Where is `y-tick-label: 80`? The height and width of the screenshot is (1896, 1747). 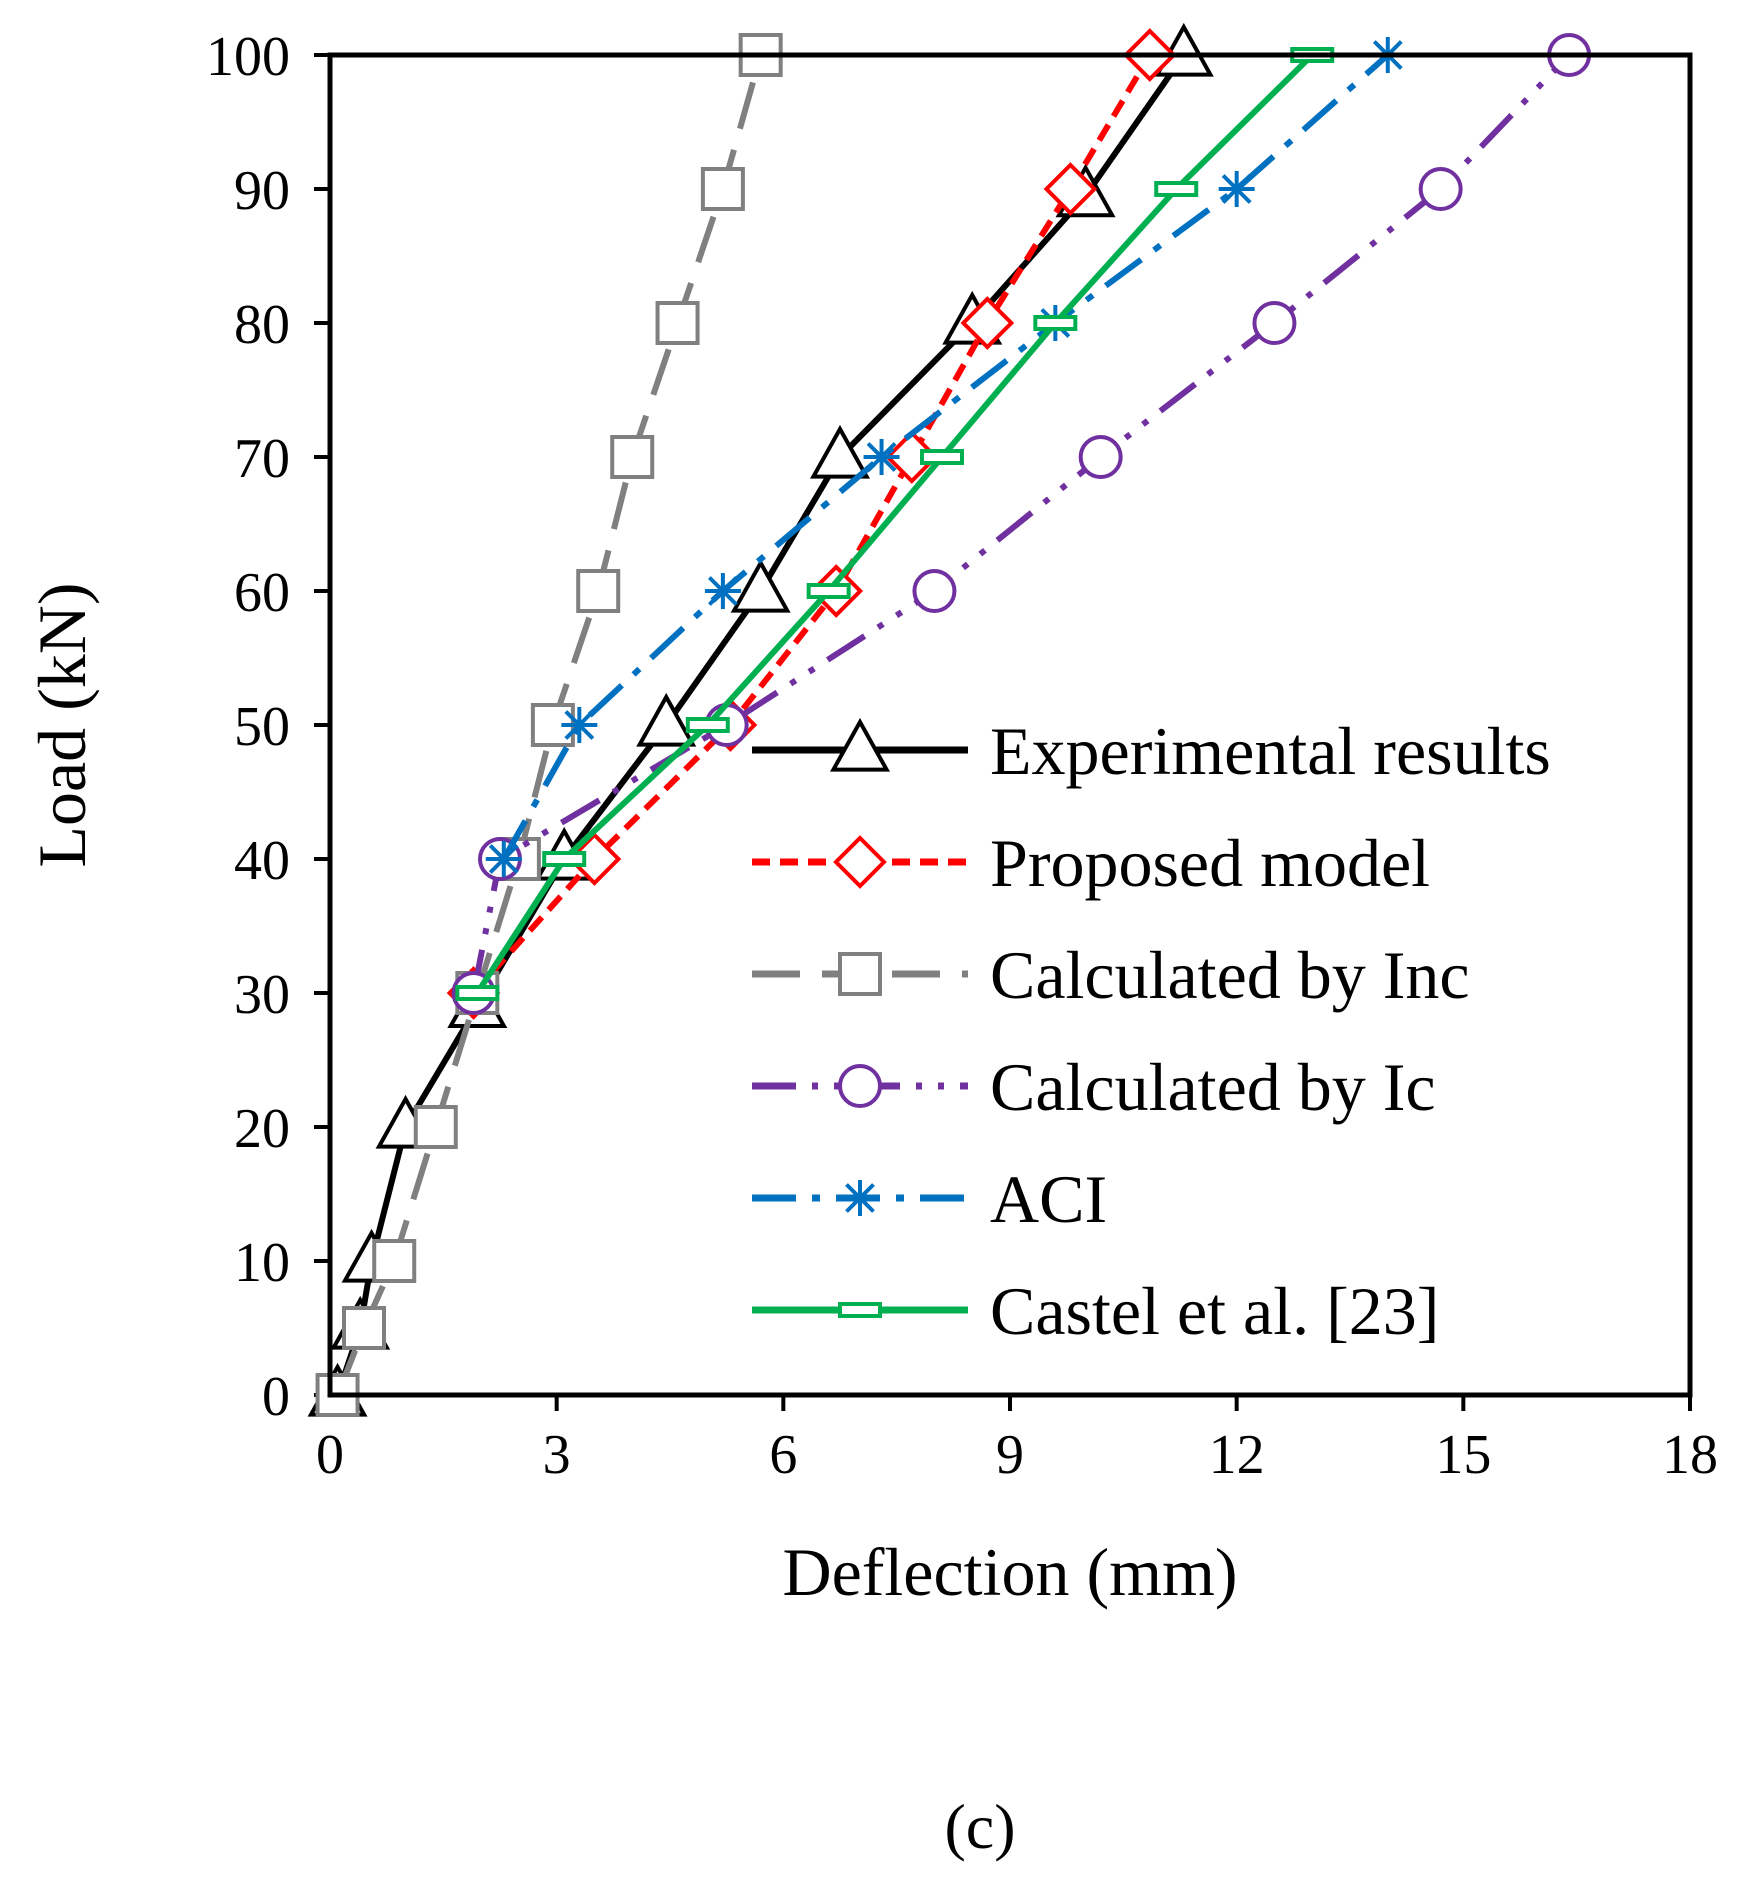 y-tick-label: 80 is located at coordinates (262, 325).